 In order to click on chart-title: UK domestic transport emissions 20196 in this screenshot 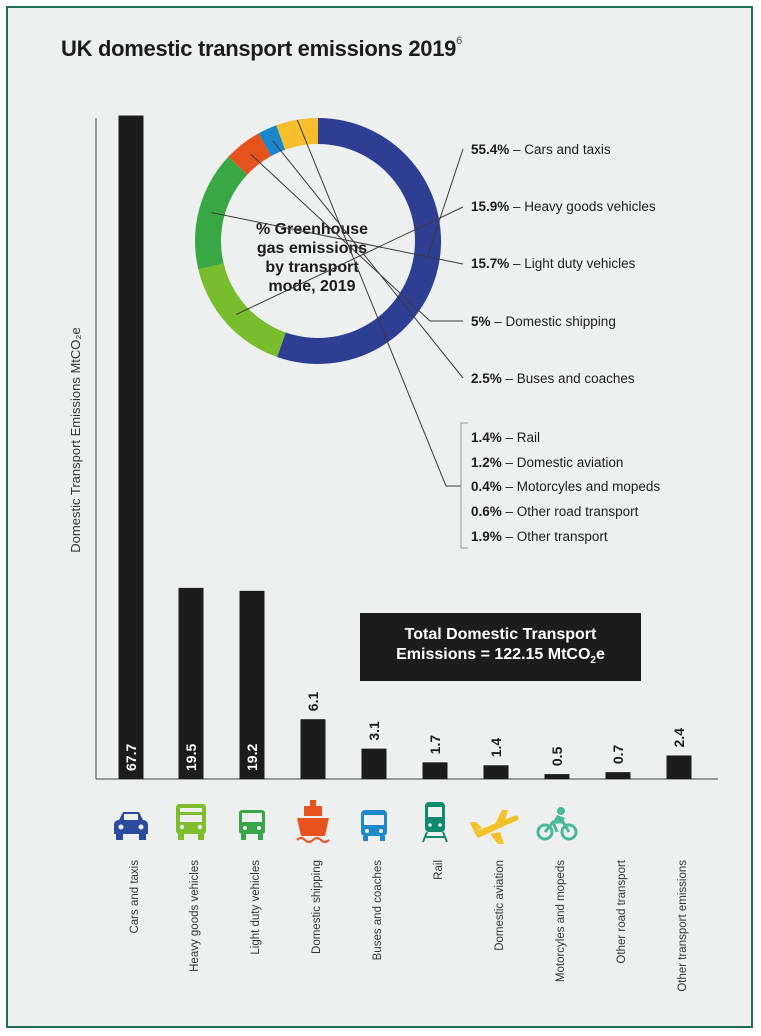, I will do `click(261, 48)`.